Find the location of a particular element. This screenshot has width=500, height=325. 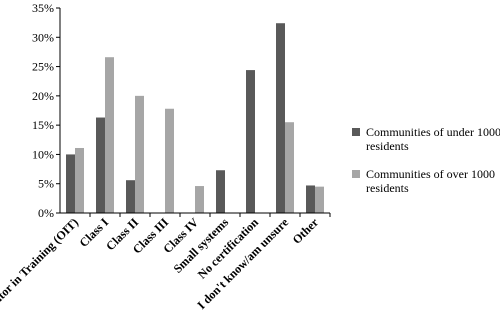

legend-item: Communities of over 1000 residents is located at coordinates (426, 181).